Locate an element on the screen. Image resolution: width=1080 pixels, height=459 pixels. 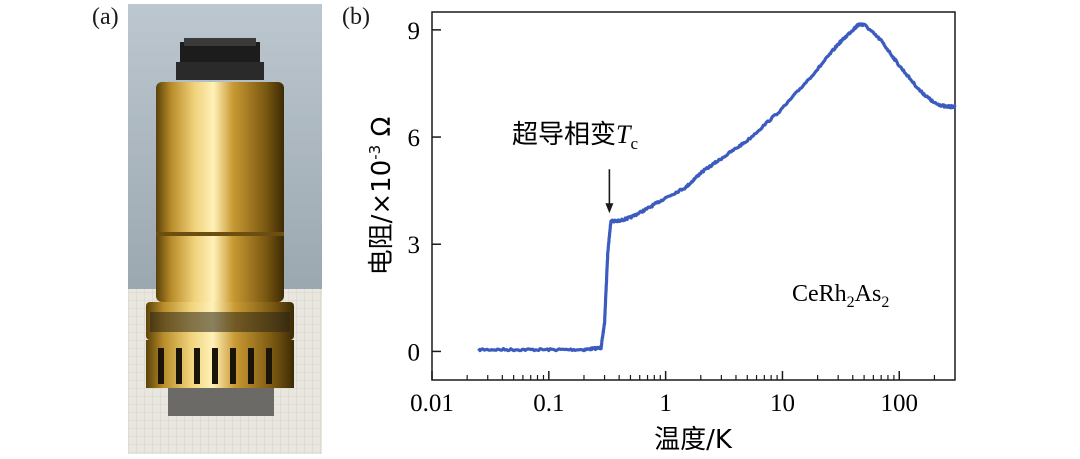
tc-annotation-text: 超导相变 is located at coordinates (564, 135).